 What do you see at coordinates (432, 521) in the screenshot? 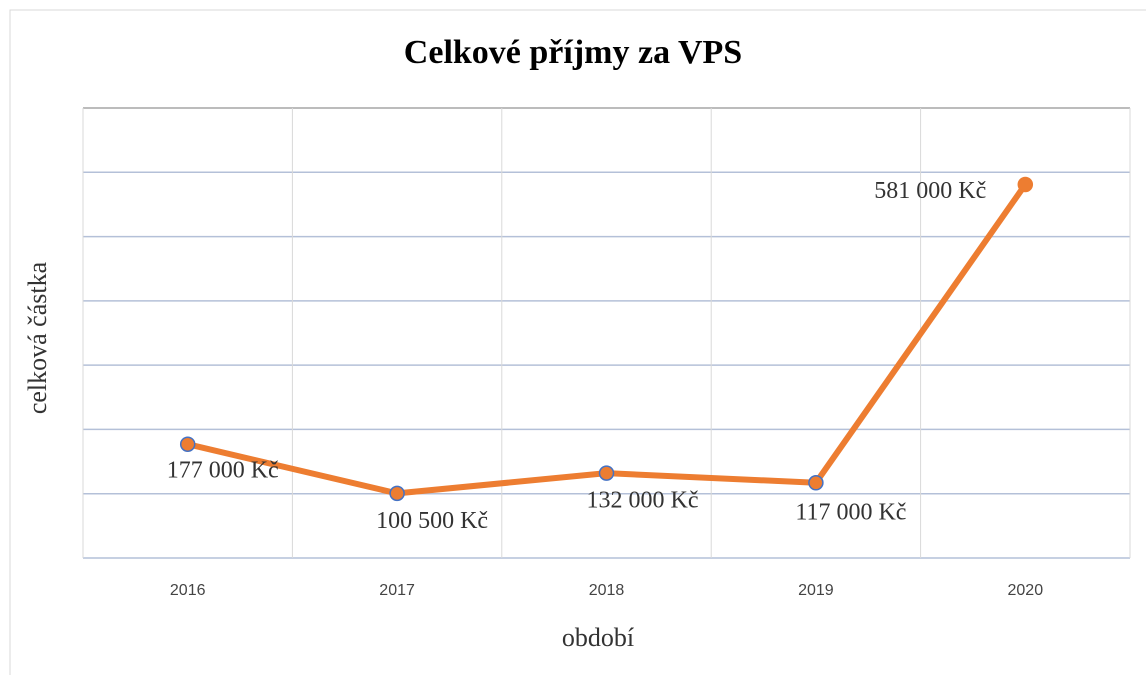
I see `data-label: 100 500 Kč` at bounding box center [432, 521].